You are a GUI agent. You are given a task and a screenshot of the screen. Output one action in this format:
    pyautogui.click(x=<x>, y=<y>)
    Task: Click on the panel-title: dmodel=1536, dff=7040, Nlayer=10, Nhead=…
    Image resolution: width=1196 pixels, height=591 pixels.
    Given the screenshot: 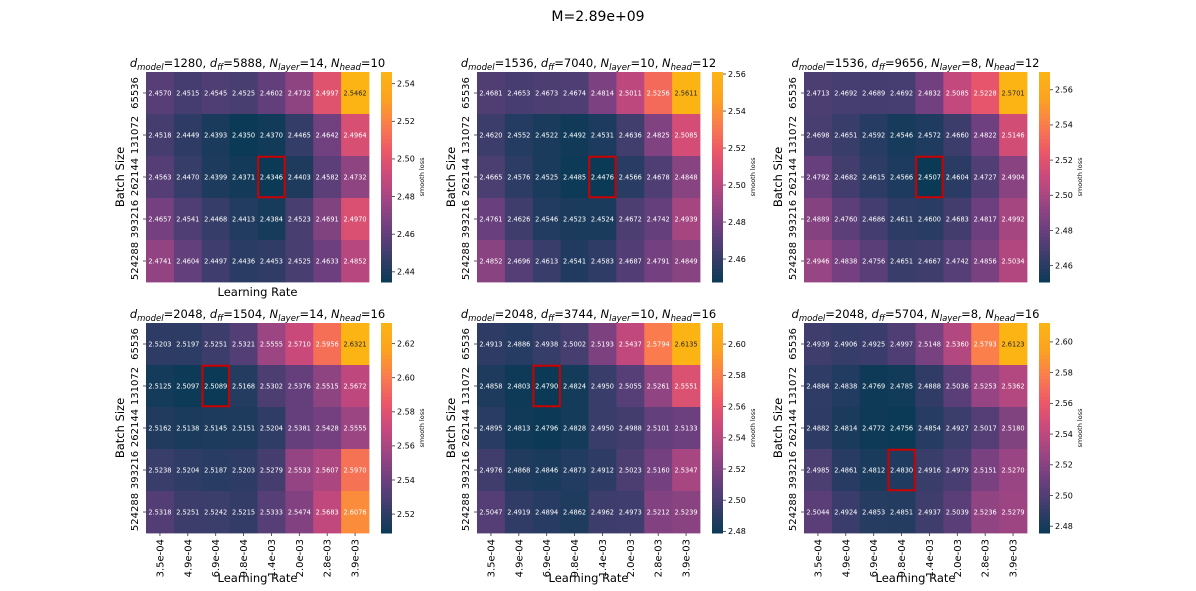 What is the action you would take?
    pyautogui.click(x=588, y=64)
    